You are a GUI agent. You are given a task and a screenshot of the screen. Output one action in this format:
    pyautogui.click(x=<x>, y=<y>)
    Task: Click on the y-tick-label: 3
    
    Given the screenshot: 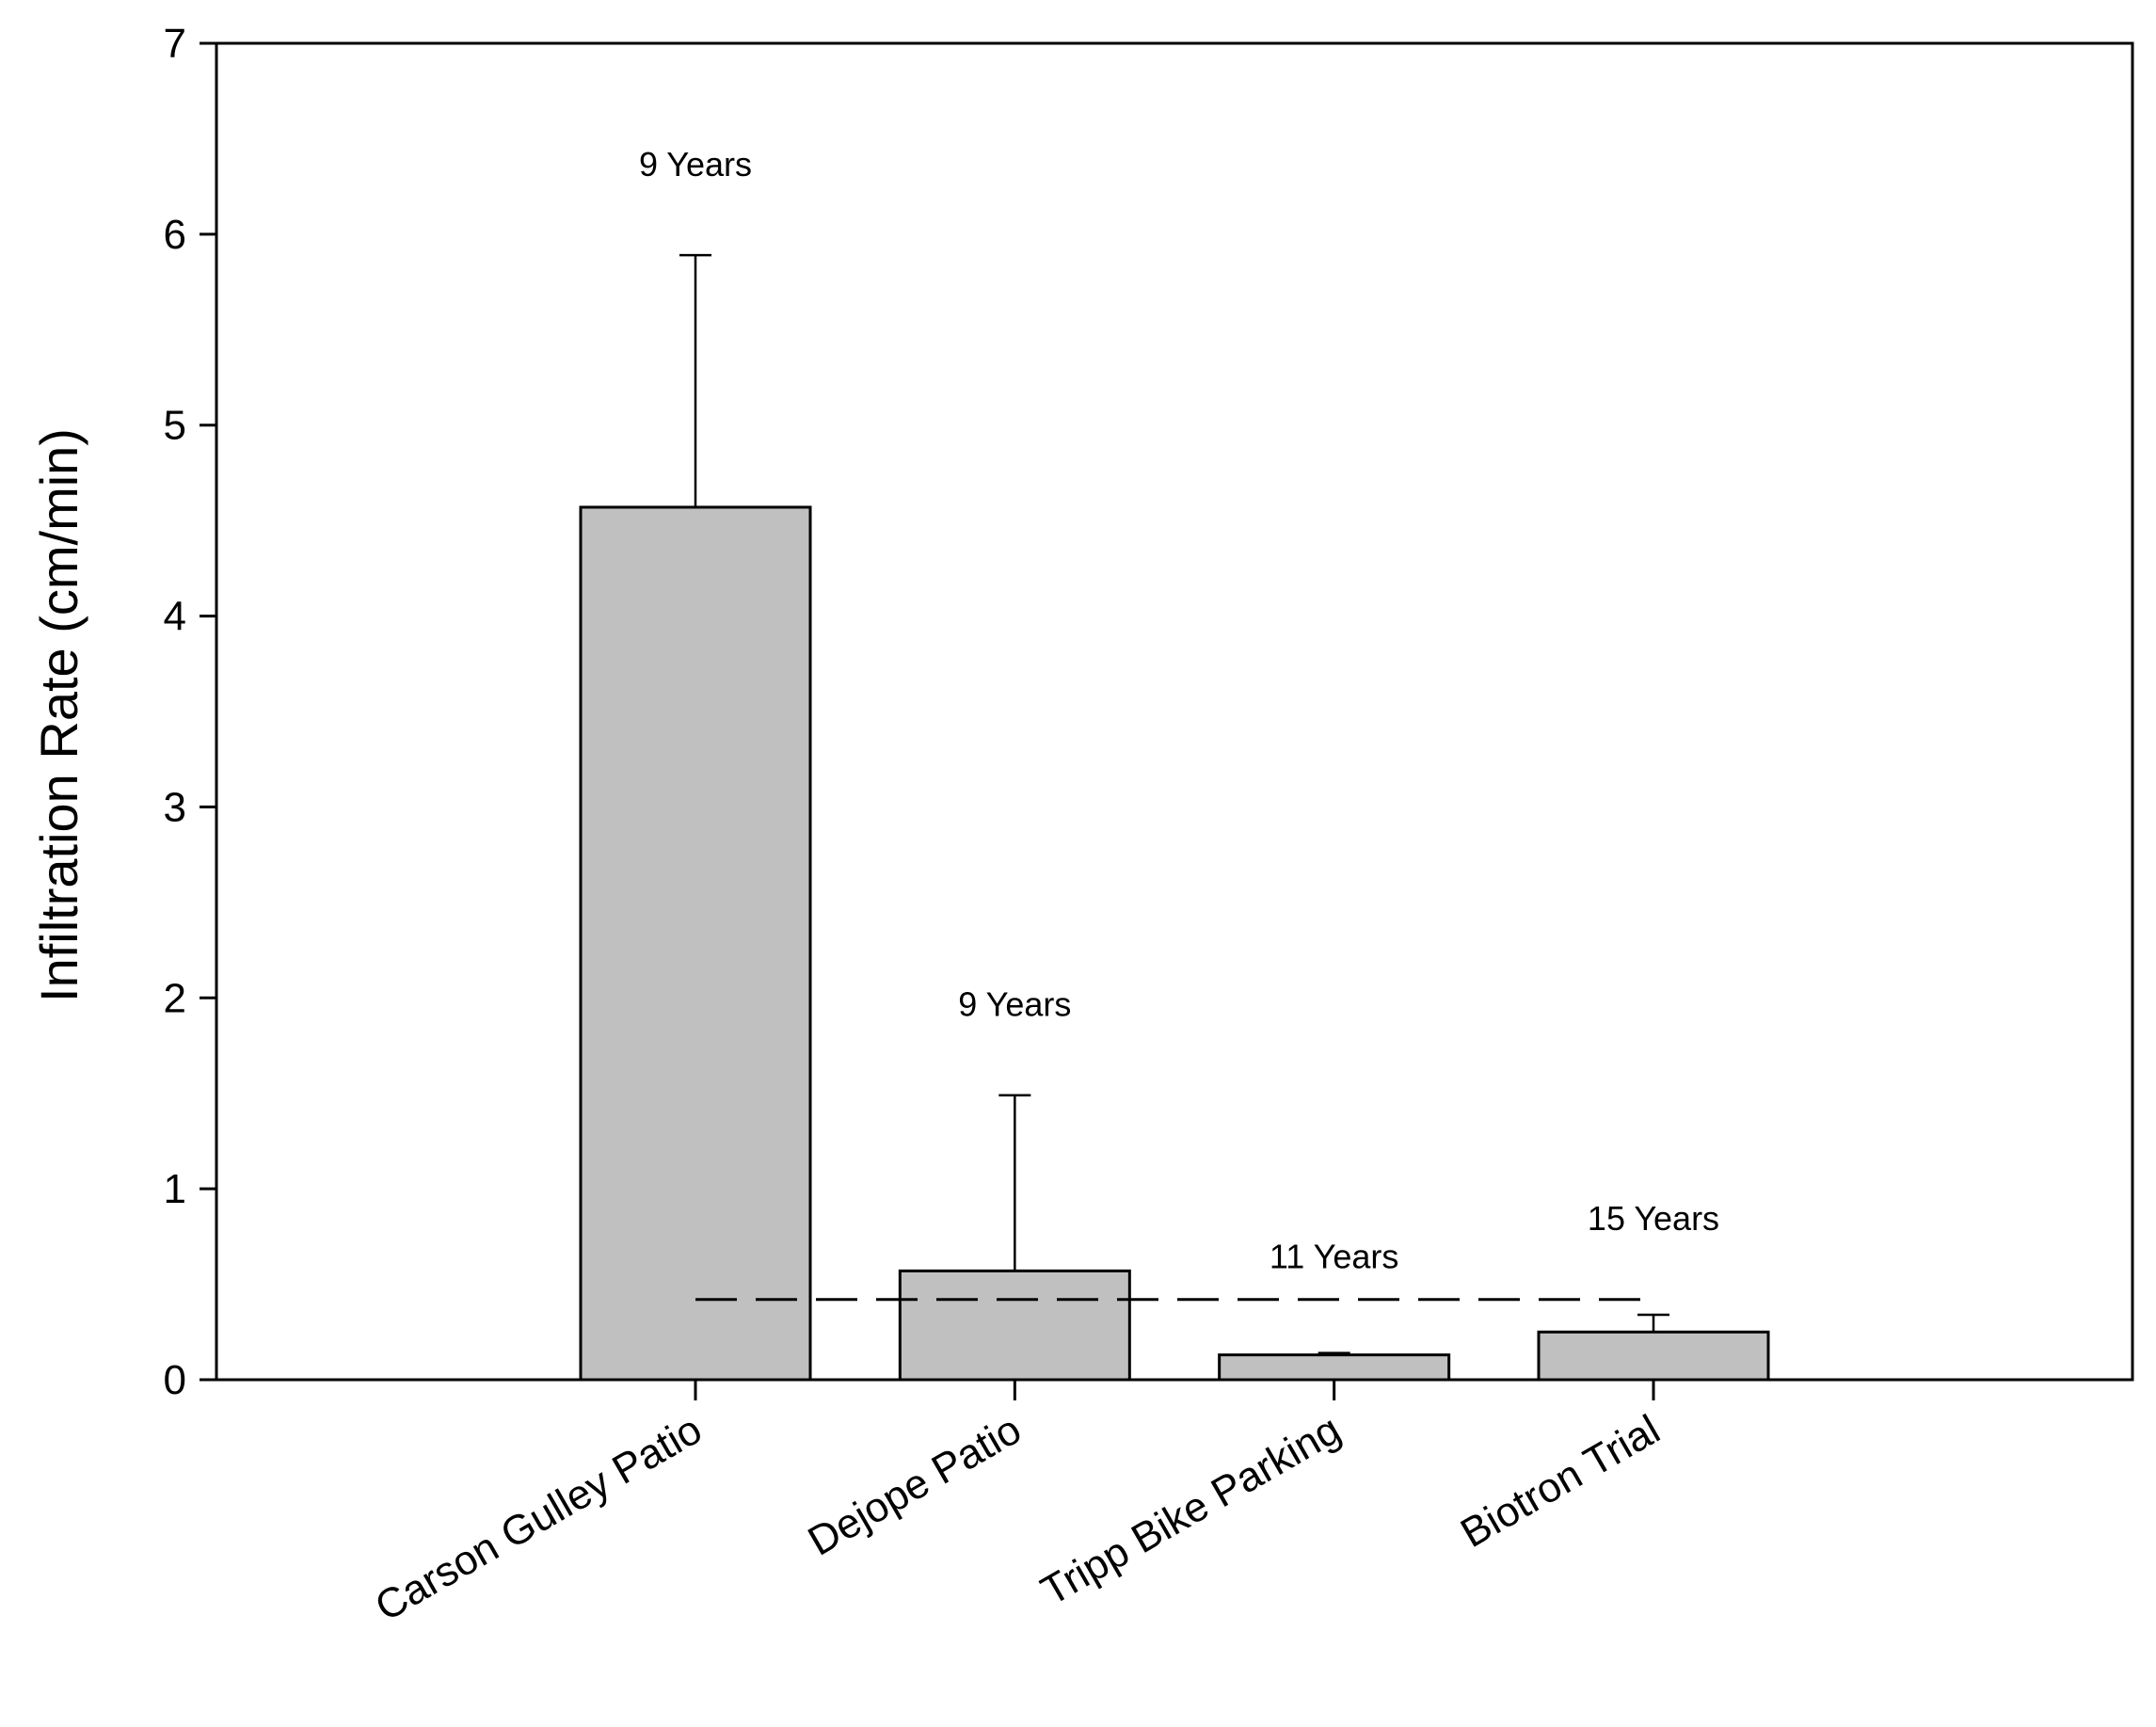 What is the action you would take?
    pyautogui.click(x=175, y=807)
    